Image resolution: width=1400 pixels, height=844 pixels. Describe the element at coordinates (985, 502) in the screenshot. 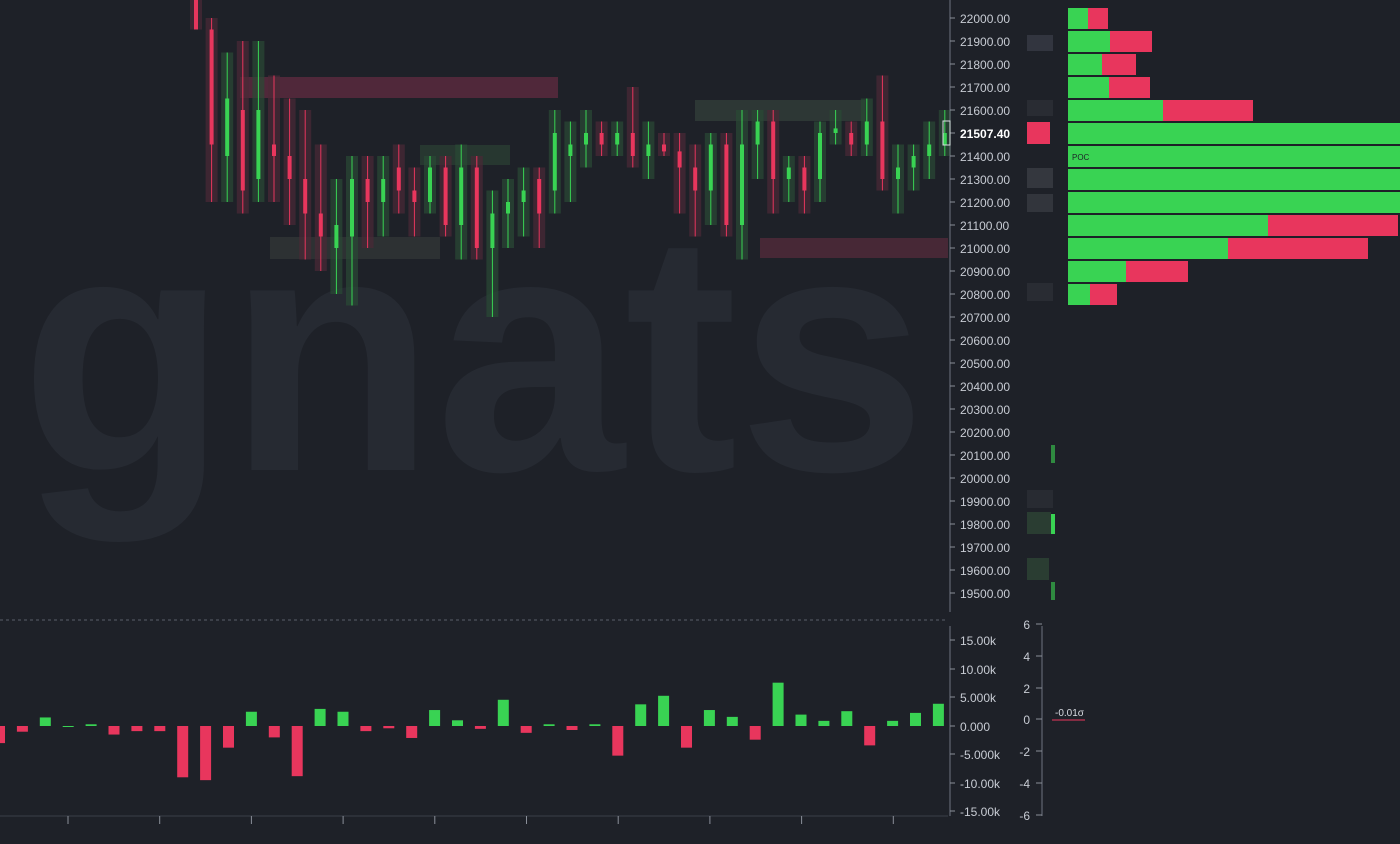

I see `price-tick-label: 19900.00` at that location.